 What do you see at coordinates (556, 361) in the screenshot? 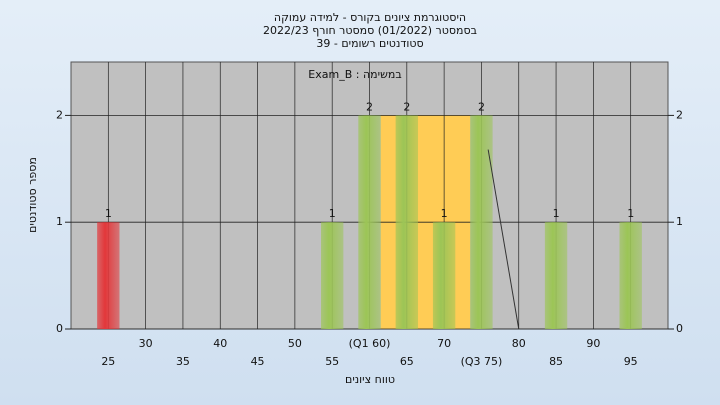
I see `x-tick-label: 85` at bounding box center [556, 361].